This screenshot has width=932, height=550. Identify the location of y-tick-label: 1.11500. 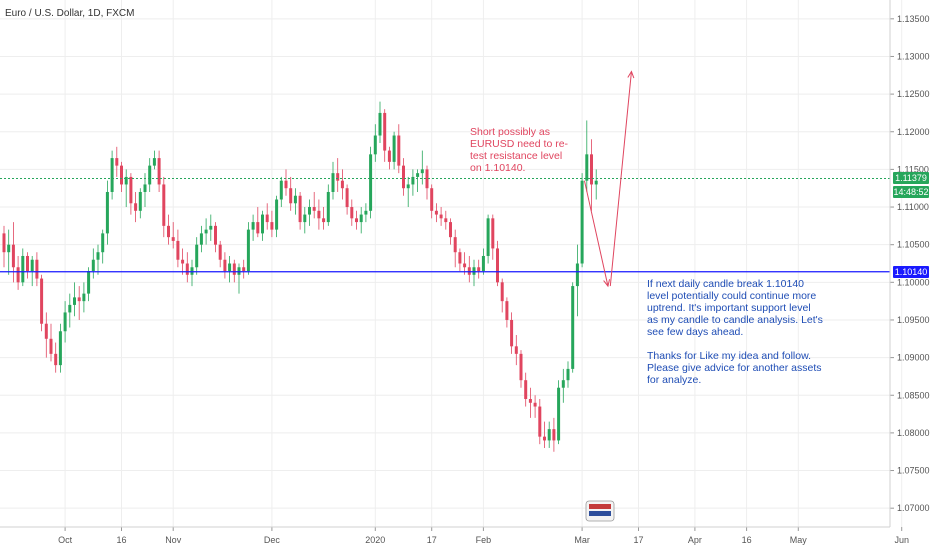
(913, 169).